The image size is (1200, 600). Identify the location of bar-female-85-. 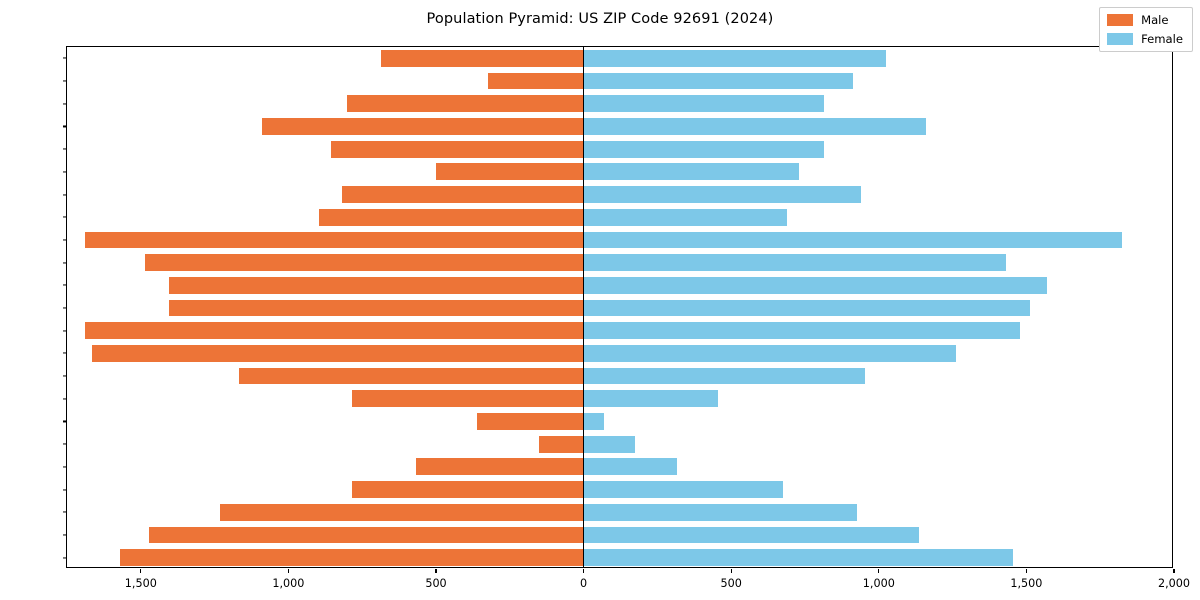
(735, 58).